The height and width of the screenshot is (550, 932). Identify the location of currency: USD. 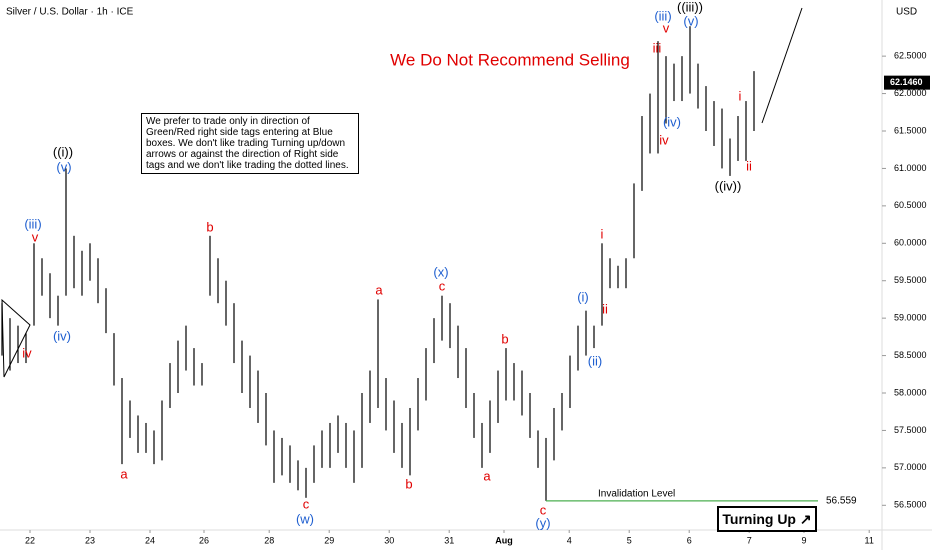
(906, 12).